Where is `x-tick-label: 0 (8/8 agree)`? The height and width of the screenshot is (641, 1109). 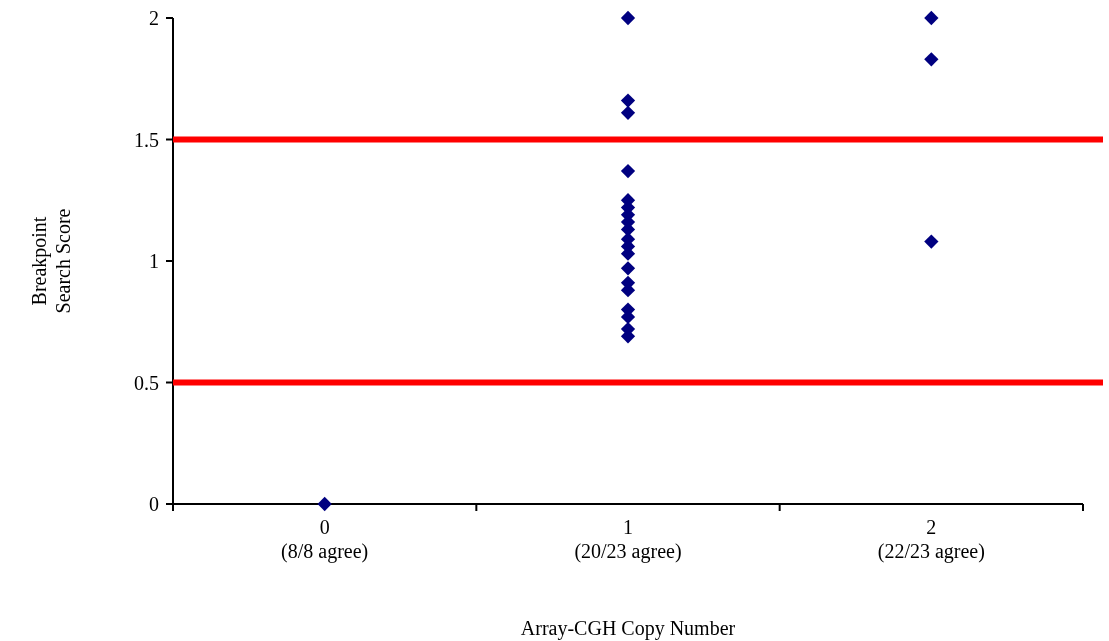 x-tick-label: 0 (8/8 agree) is located at coordinates (325, 539).